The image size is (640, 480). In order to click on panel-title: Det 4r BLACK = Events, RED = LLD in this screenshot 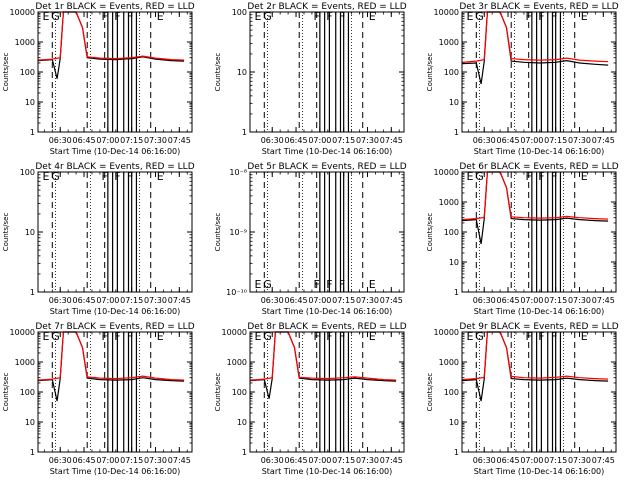, I will do `click(114, 167)`.